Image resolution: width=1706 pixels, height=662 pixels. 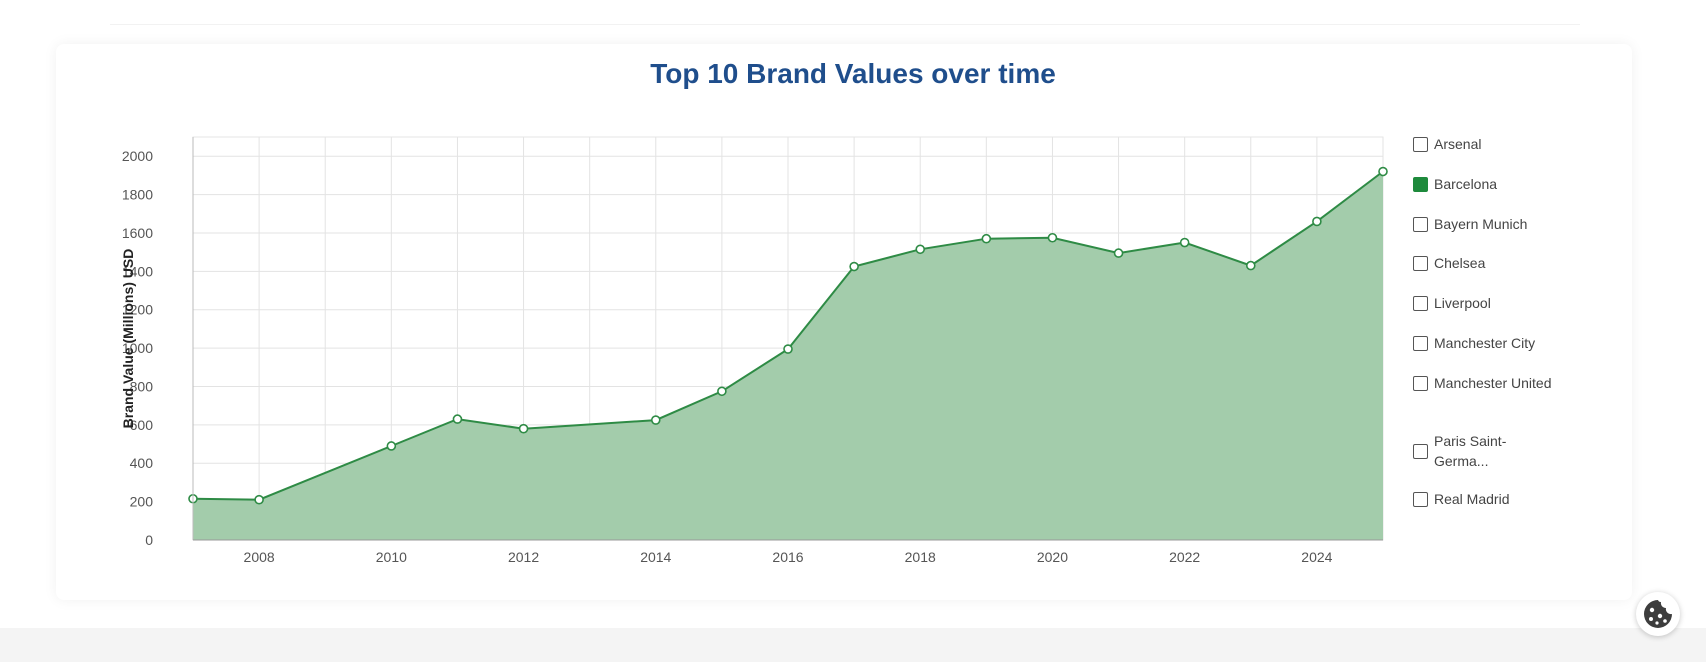 I want to click on legend-item: Bayern Munich, so click(x=1483, y=224).